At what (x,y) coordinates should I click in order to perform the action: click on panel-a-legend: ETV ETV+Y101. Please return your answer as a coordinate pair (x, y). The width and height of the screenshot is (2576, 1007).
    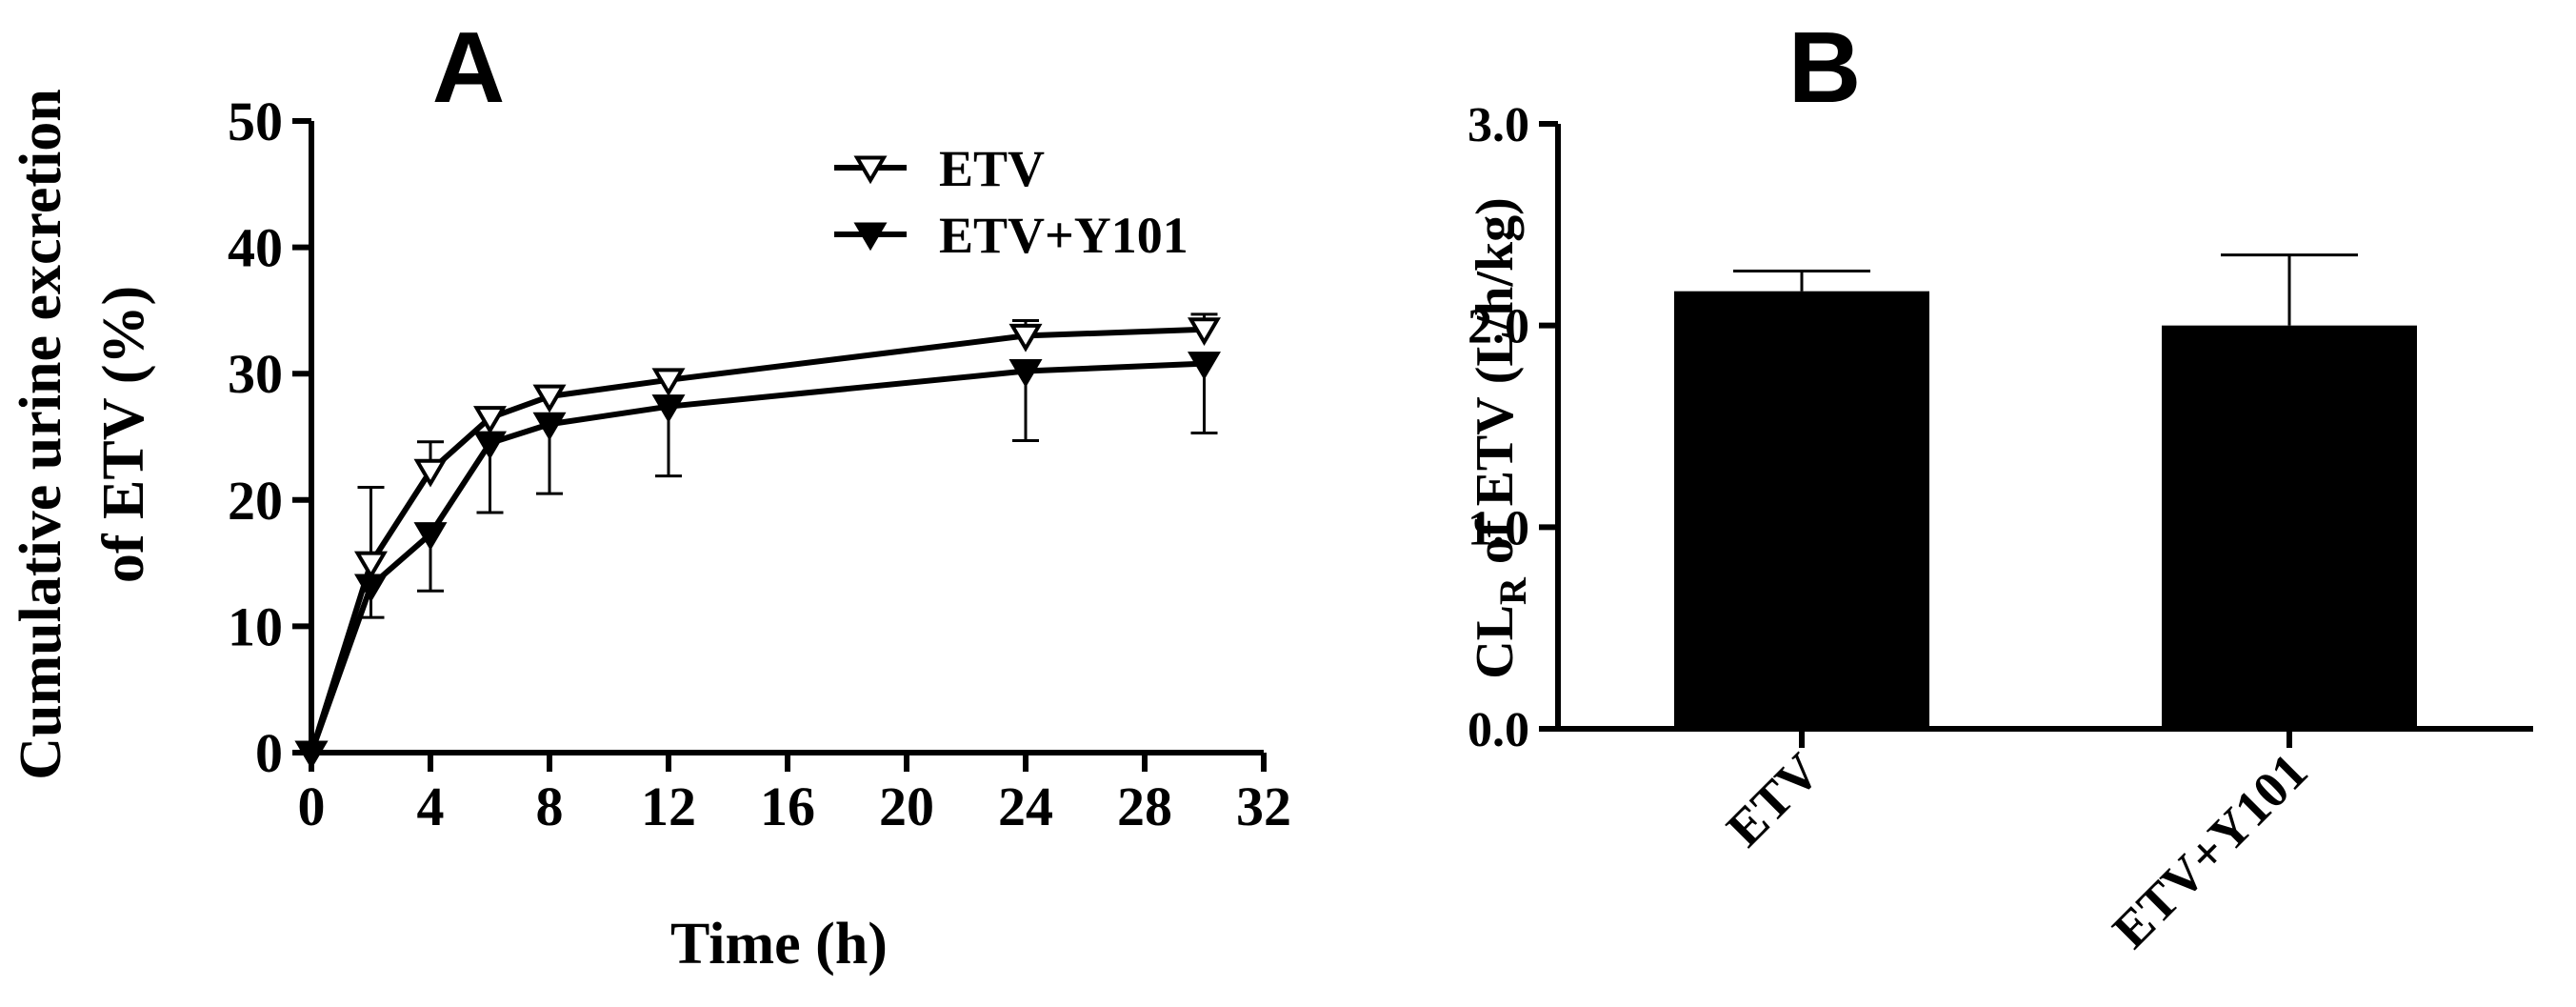
    Looking at the image, I should click on (1011, 202).